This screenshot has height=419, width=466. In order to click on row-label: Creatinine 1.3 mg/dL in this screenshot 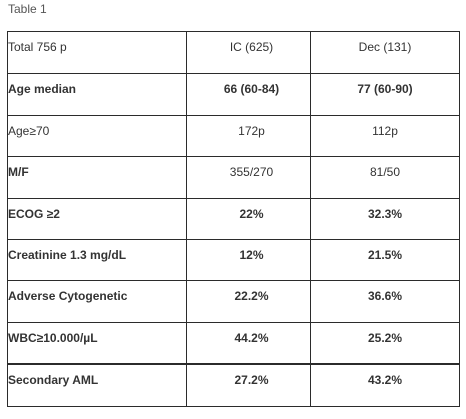, I will do `click(97, 260)`.